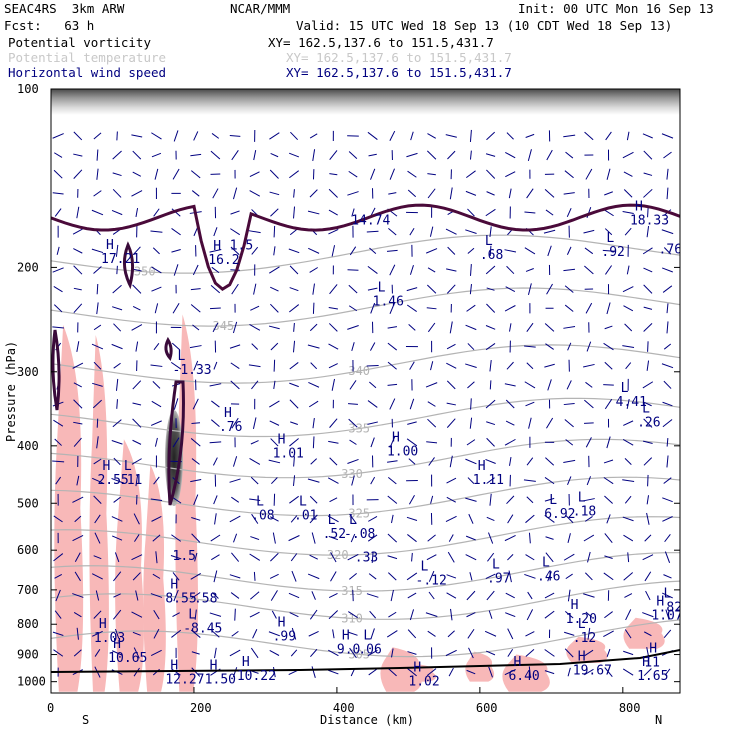 The image size is (740, 740). I want to click on y-tick-label: 200, so click(28, 267).